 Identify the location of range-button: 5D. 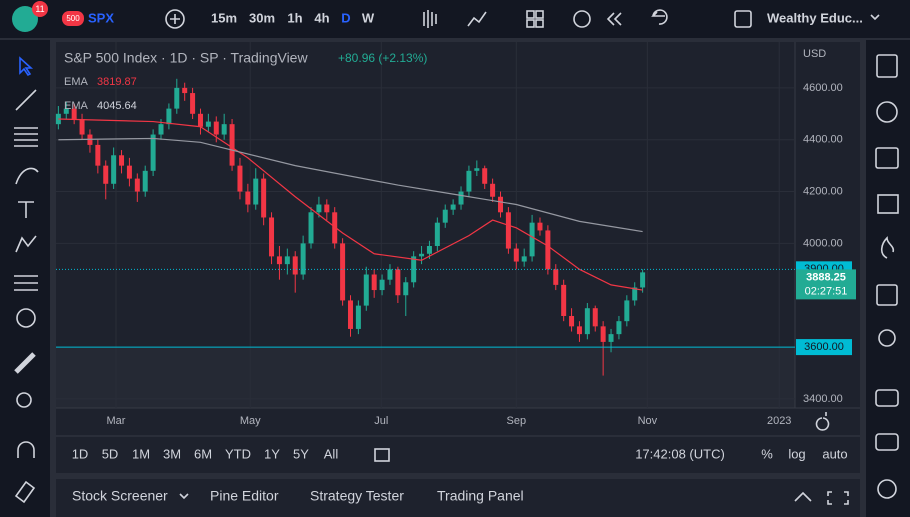
(110, 453).